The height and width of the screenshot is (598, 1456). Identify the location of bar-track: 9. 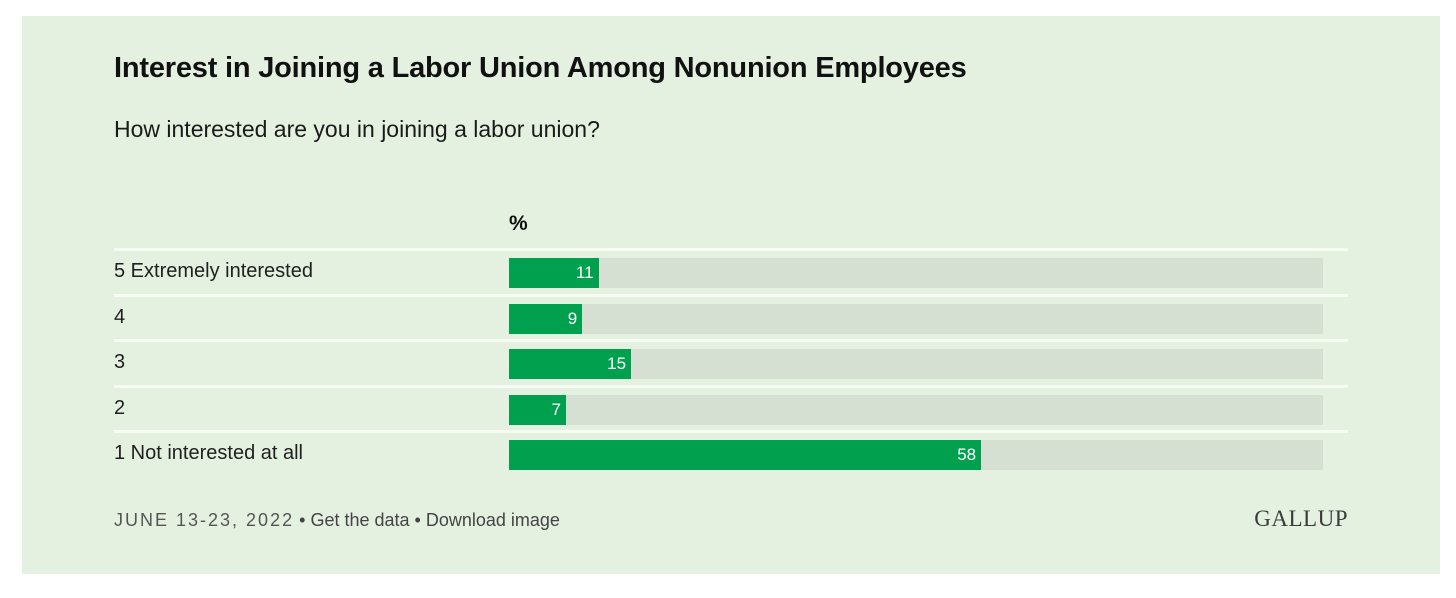
(916, 318).